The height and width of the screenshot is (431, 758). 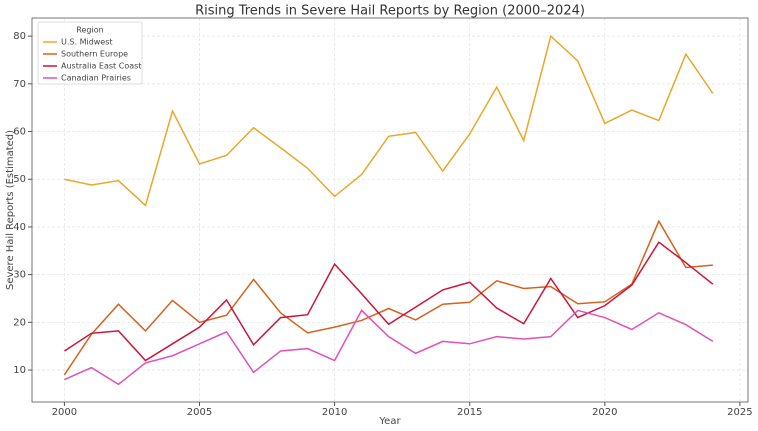 I want to click on y-axis-label: Severe Hail Reports (Estimated), so click(x=10, y=210).